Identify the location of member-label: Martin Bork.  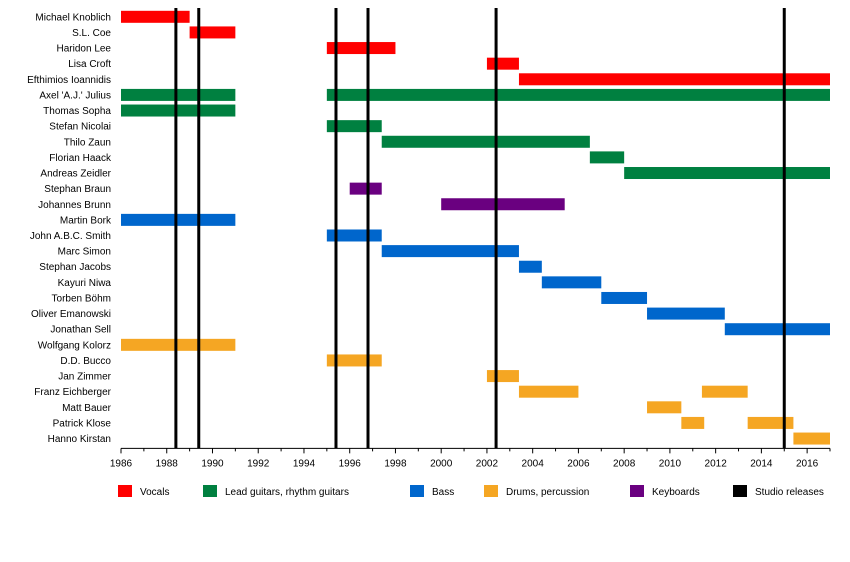
(86, 220).